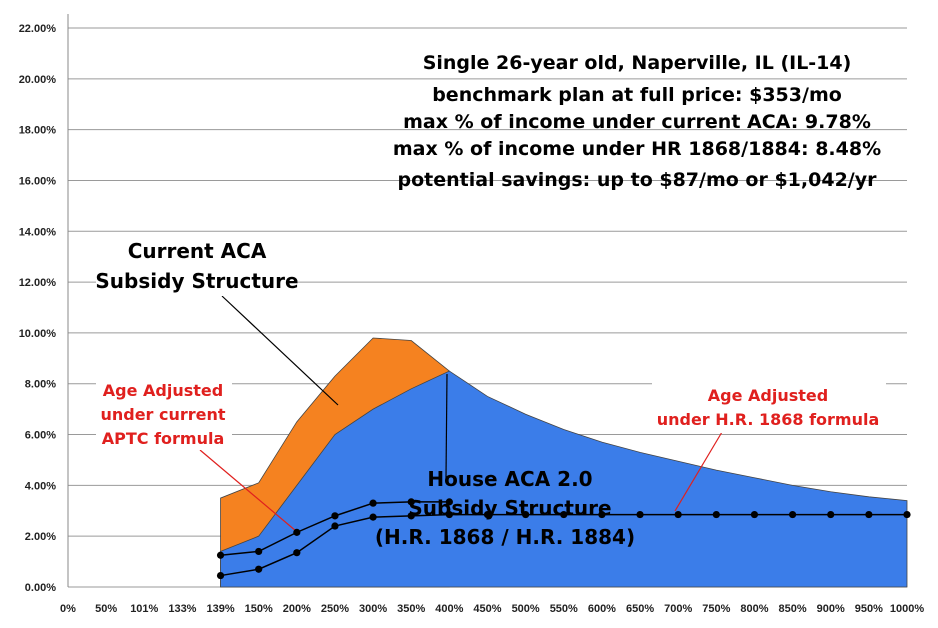 This screenshot has height=628, width=938. Describe the element at coordinates (831, 609) in the screenshot. I see `x-tick-label: 900%` at that location.